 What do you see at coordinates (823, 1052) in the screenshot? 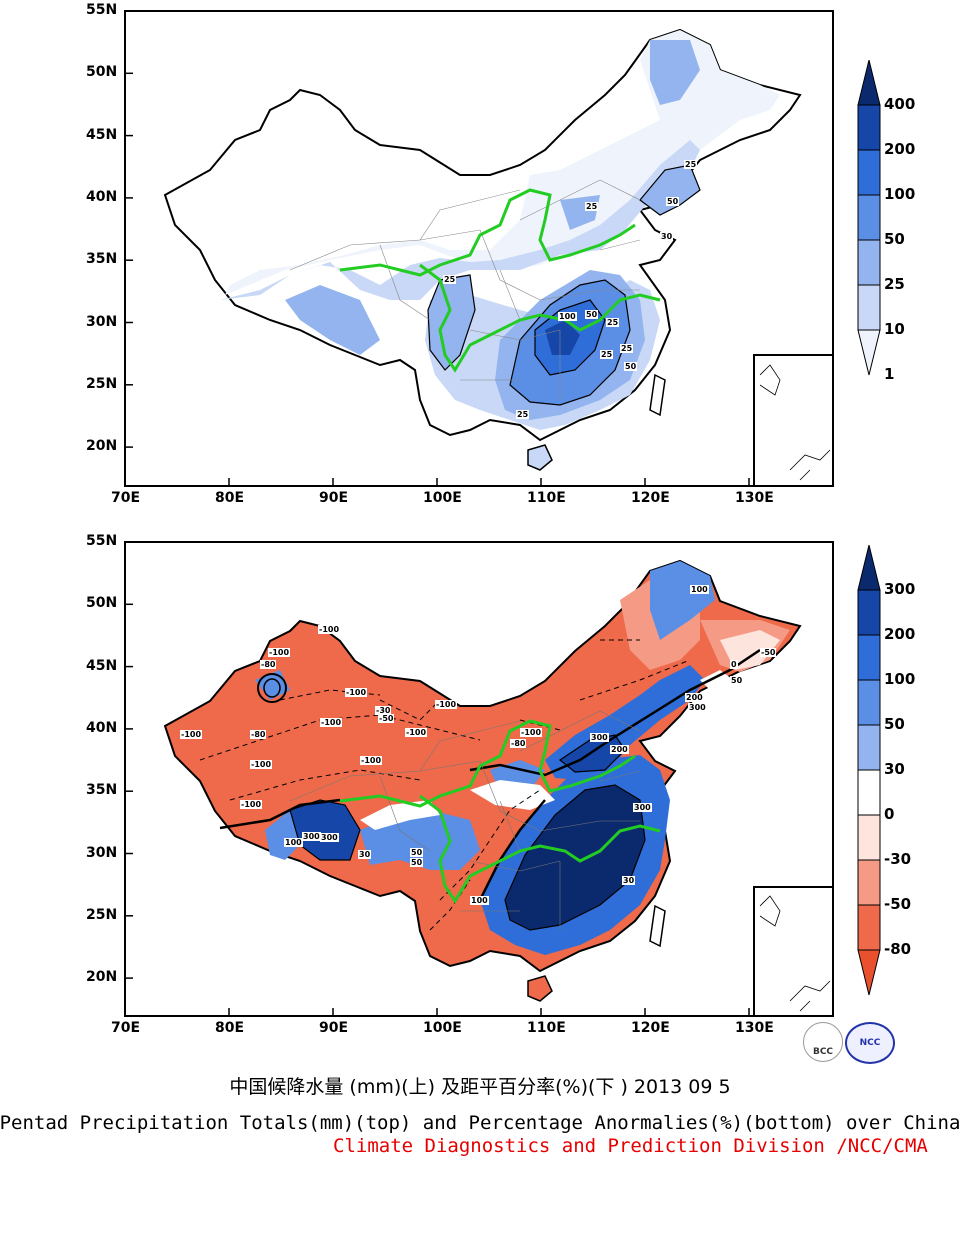
I see `bcc-logo-text: BCC` at bounding box center [823, 1052].